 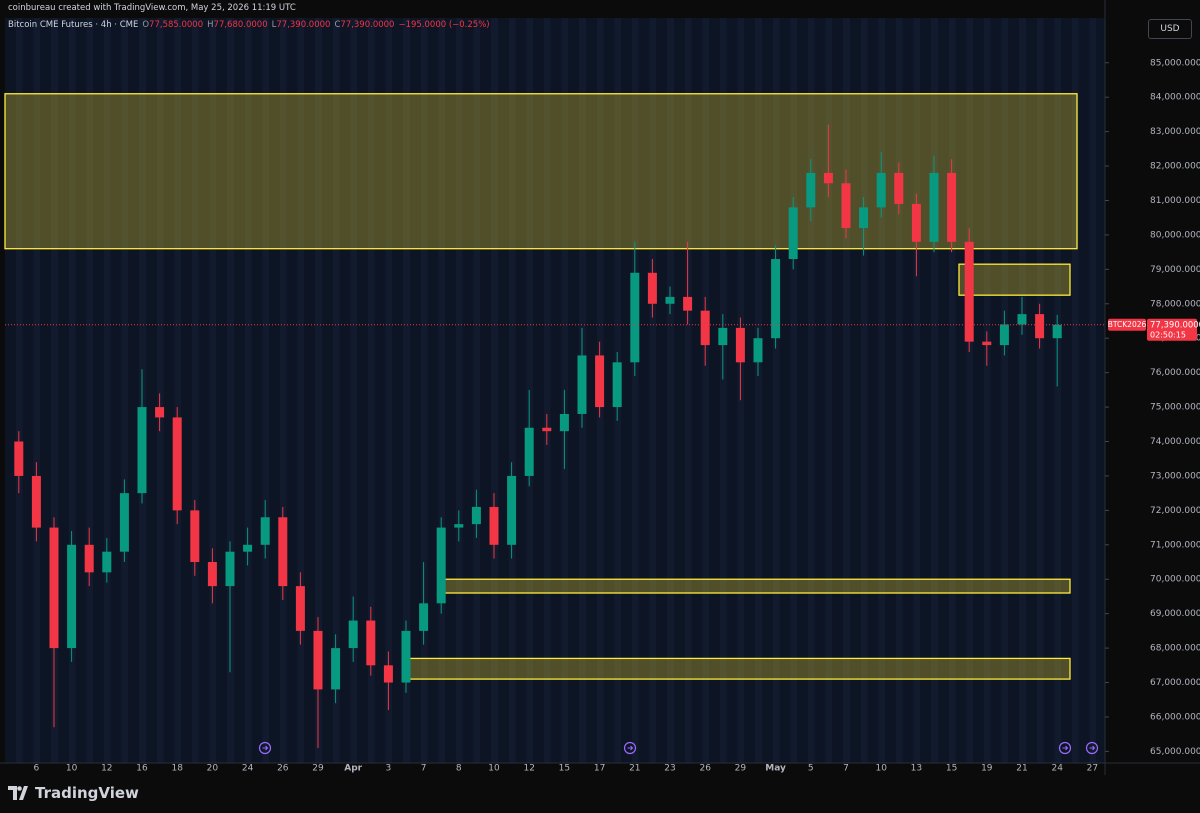 I want to click on x-tick-label: May, so click(x=775, y=769).